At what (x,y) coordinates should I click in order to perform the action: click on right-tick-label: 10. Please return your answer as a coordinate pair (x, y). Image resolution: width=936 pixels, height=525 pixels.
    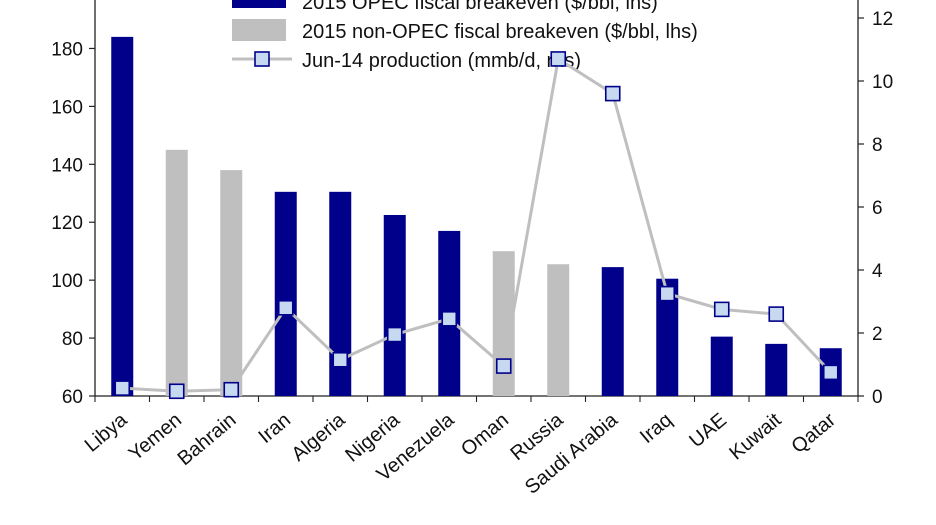
    Looking at the image, I should click on (882, 82).